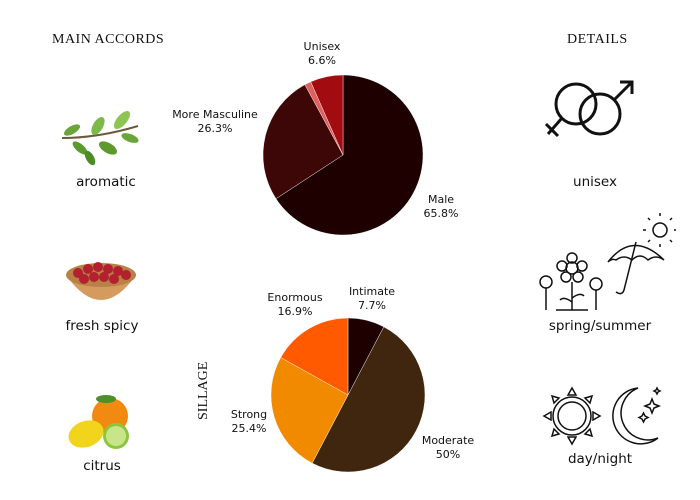 The image size is (700, 500). I want to click on pie-slice-moderate, so click(368, 399).